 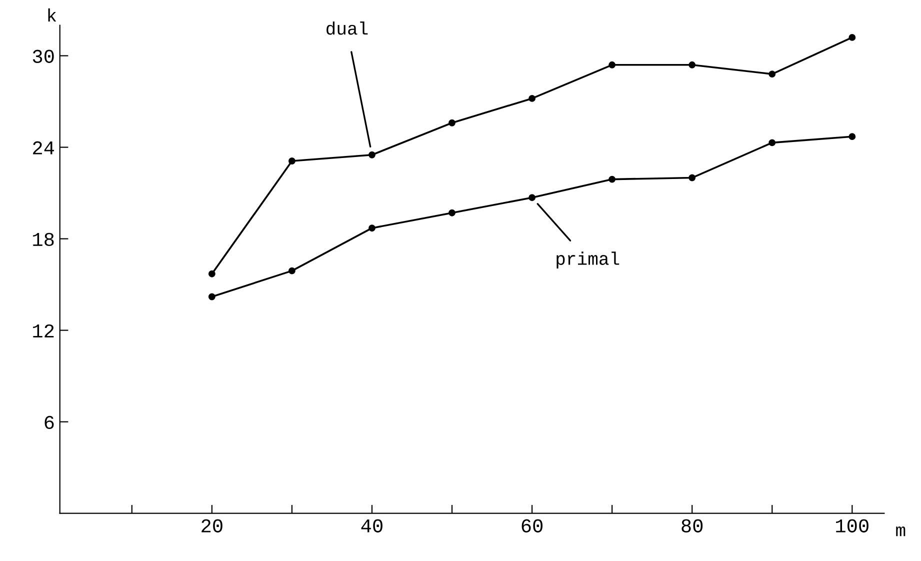 I want to click on annotation: dual, so click(x=347, y=28).